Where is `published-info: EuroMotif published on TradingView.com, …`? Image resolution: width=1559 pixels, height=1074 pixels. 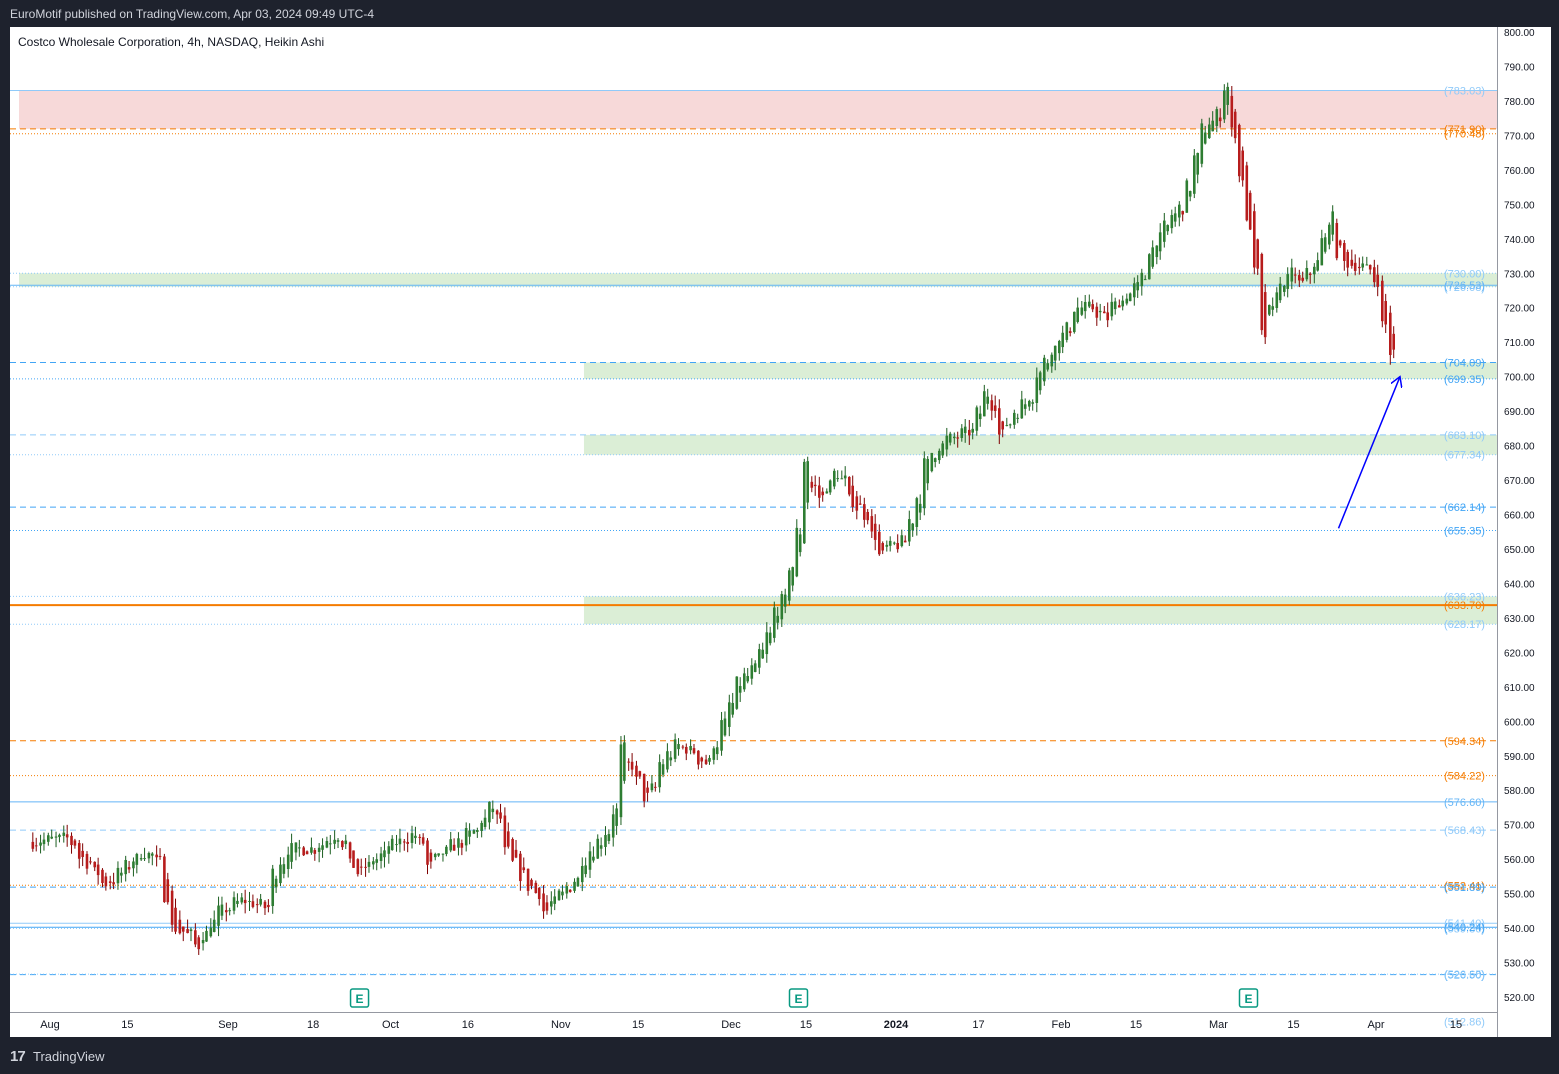 published-info: EuroMotif published on TradingView.com, … is located at coordinates (192, 14).